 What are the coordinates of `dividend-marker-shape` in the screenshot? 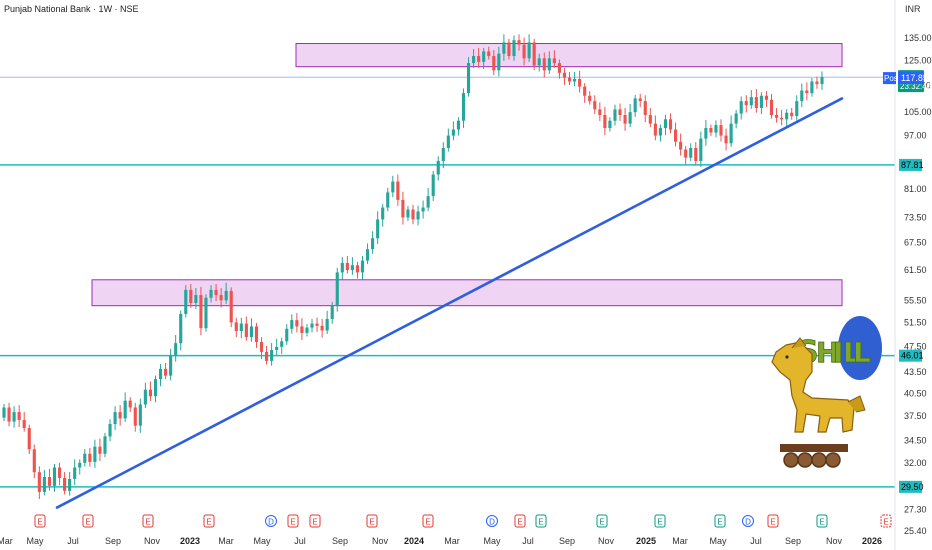 It's located at (492, 521).